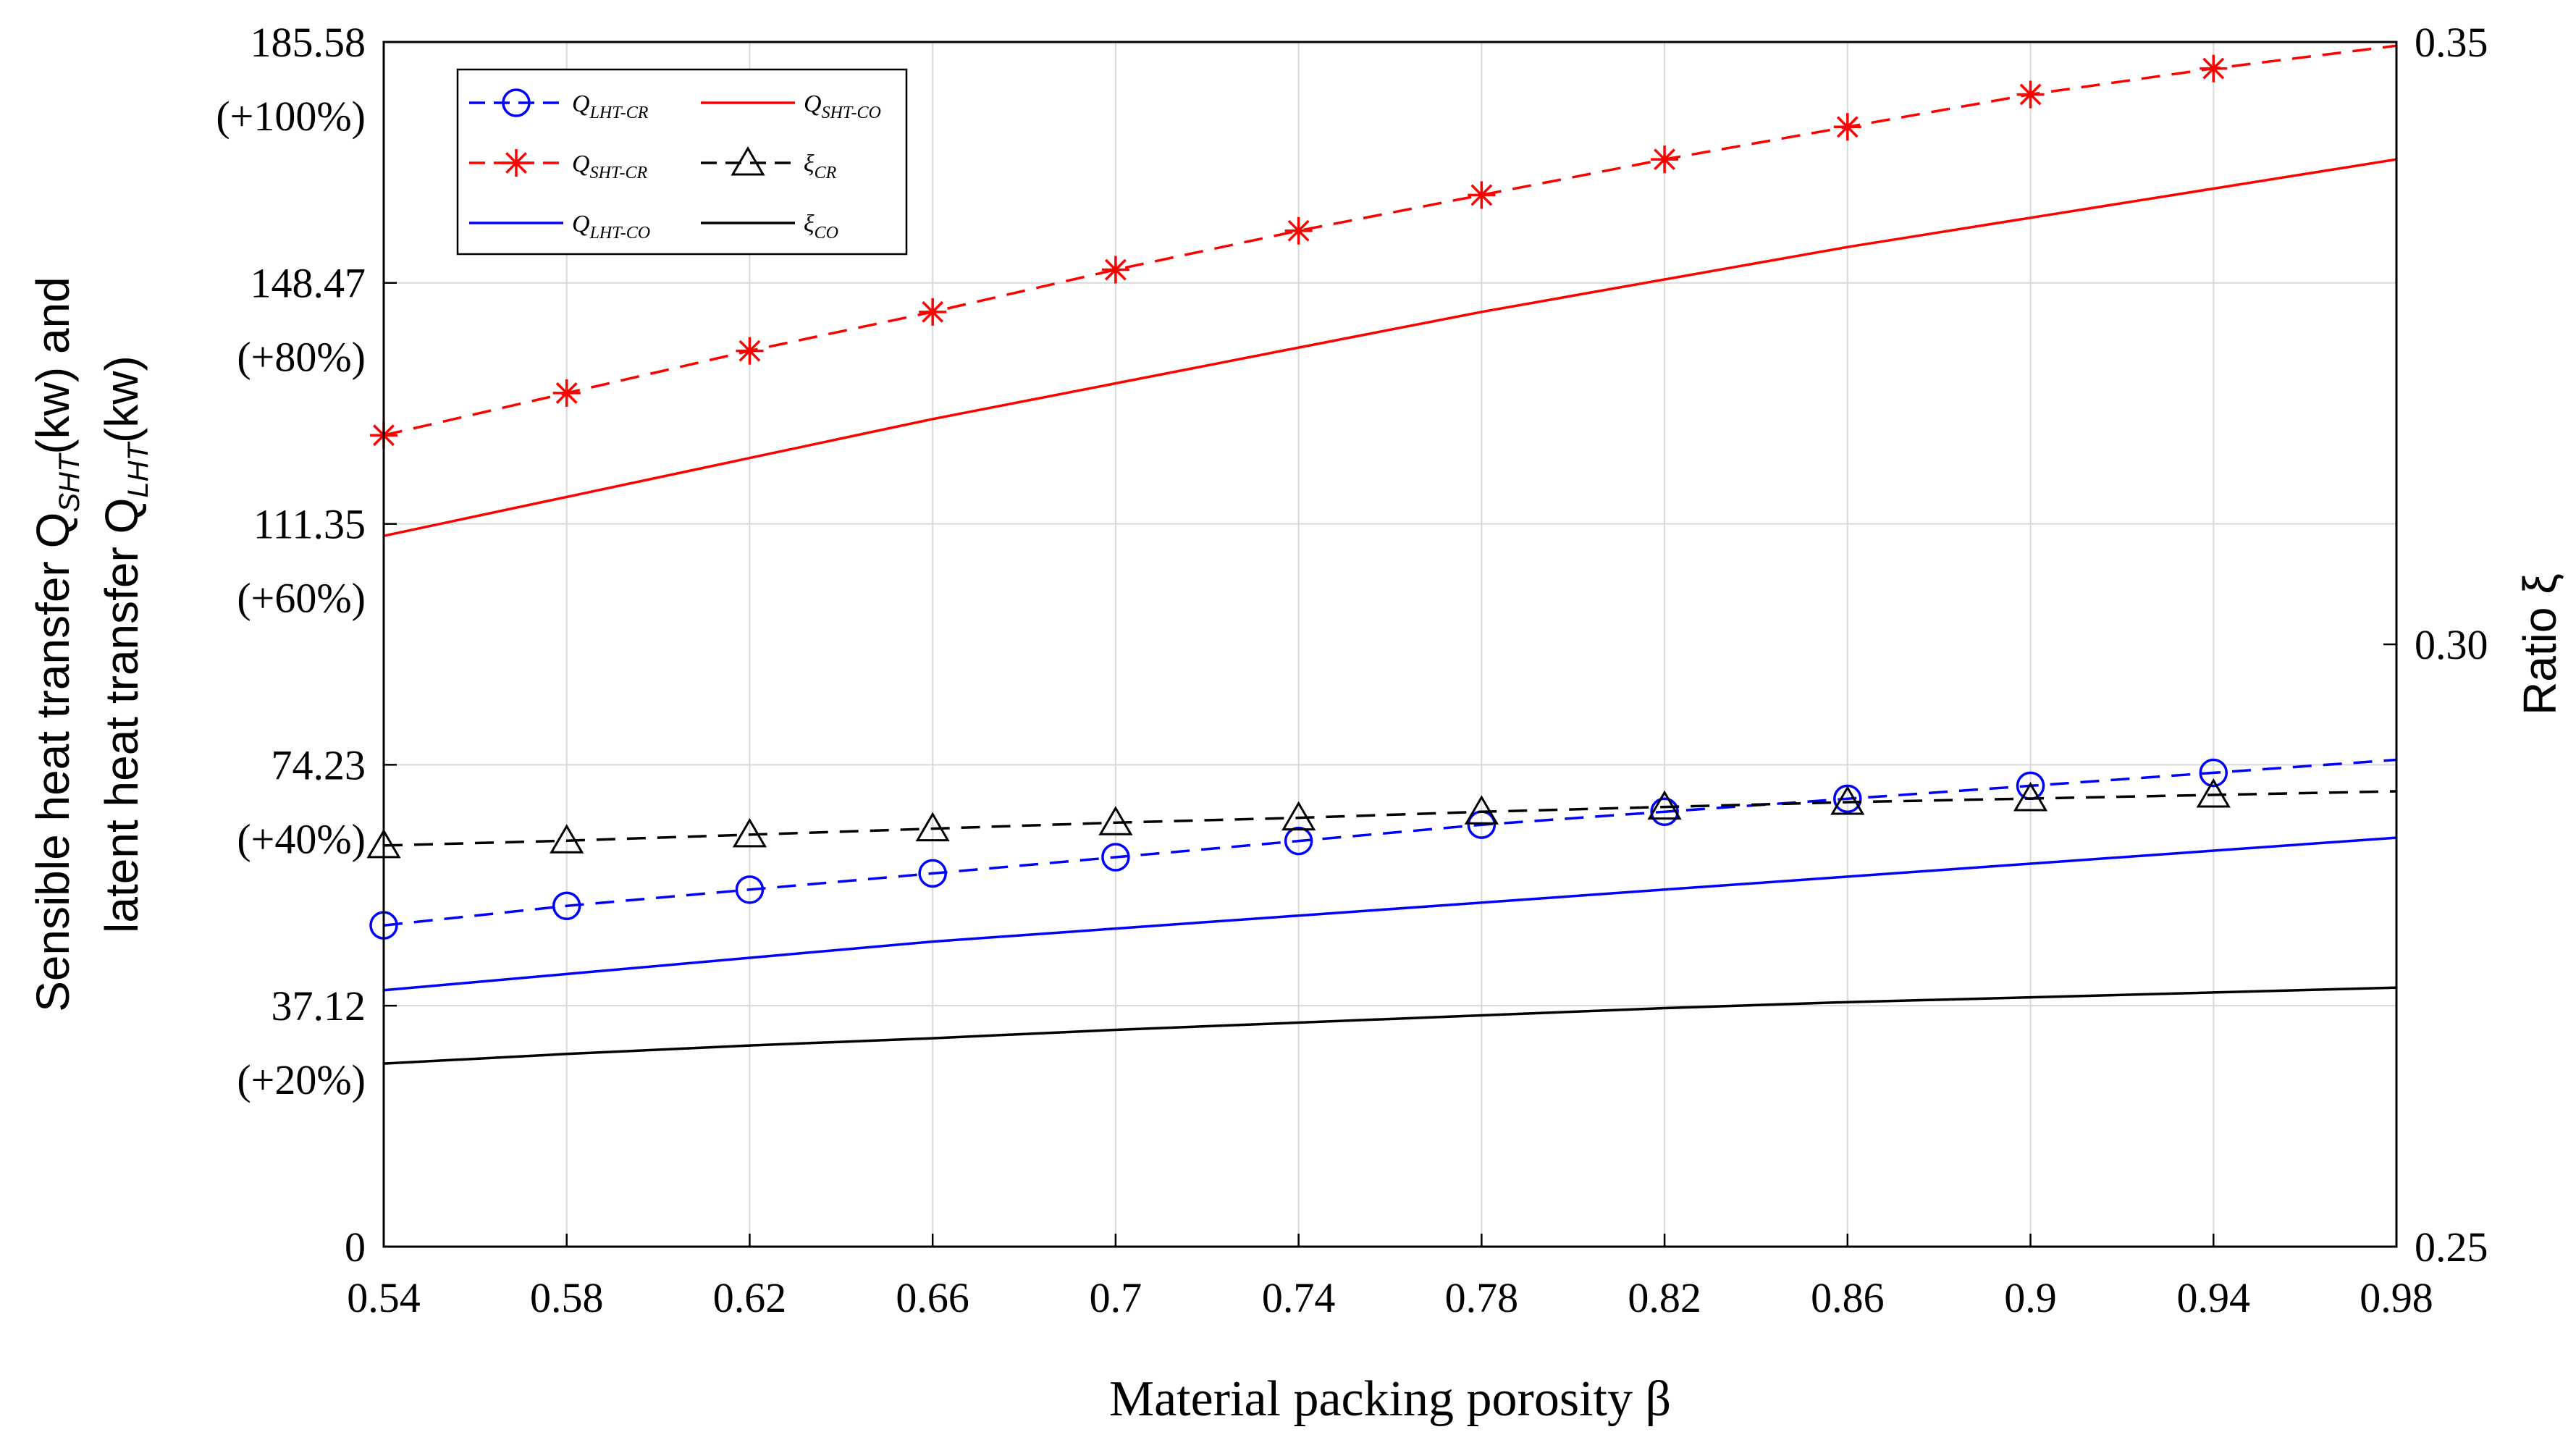 Image resolution: width=2576 pixels, height=1453 pixels. I want to click on y-left-title-line1: Sensible heat transfer QSHT(kw) and, so click(56, 644).